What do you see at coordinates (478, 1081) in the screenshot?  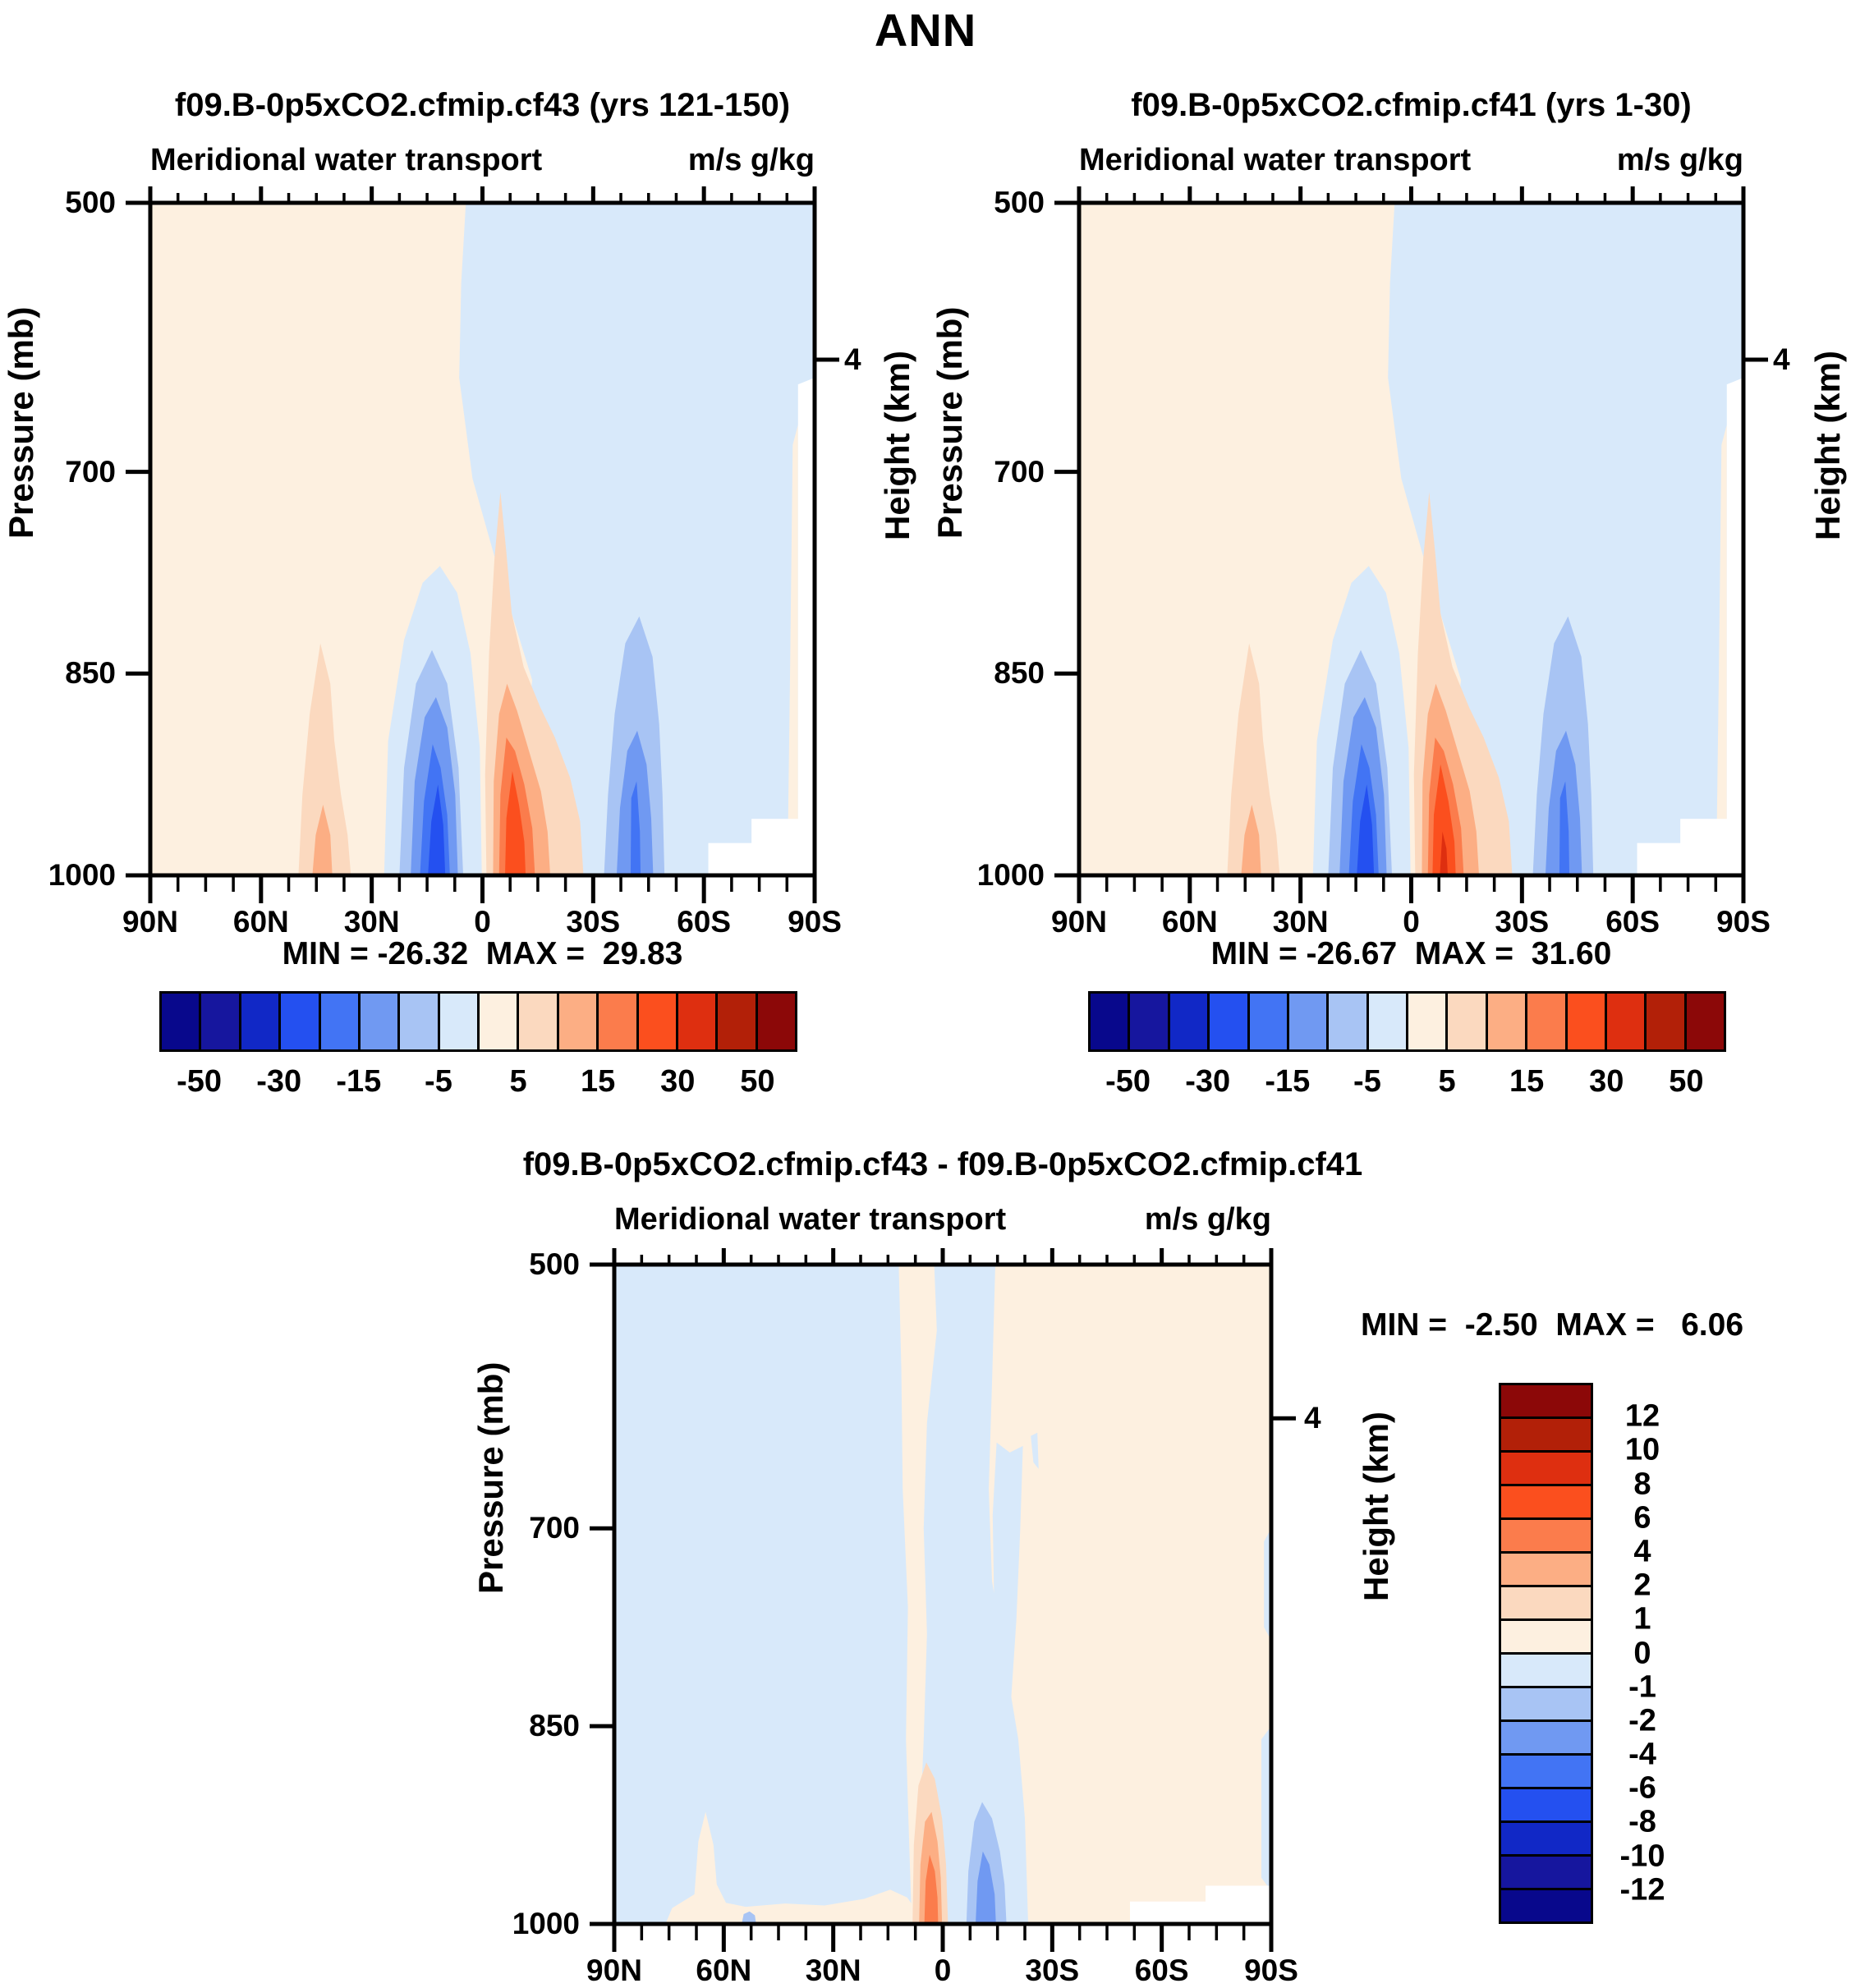 I see `colorbar-labels-left: -50 -30 -15 -5 5 15 30 50` at bounding box center [478, 1081].